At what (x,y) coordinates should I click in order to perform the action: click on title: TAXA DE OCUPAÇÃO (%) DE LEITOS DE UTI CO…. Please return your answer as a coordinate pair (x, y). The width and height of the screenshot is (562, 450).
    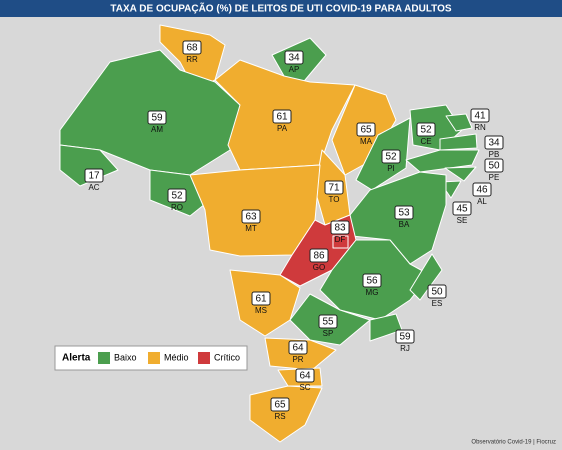
    Looking at the image, I should click on (280, 8).